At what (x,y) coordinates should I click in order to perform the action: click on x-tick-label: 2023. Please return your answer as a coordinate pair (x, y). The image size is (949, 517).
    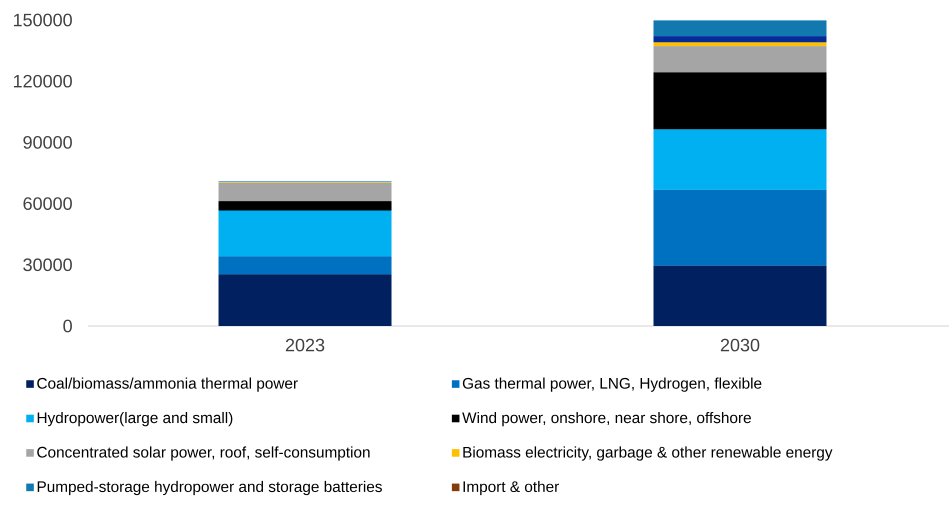
    Looking at the image, I should click on (305, 345).